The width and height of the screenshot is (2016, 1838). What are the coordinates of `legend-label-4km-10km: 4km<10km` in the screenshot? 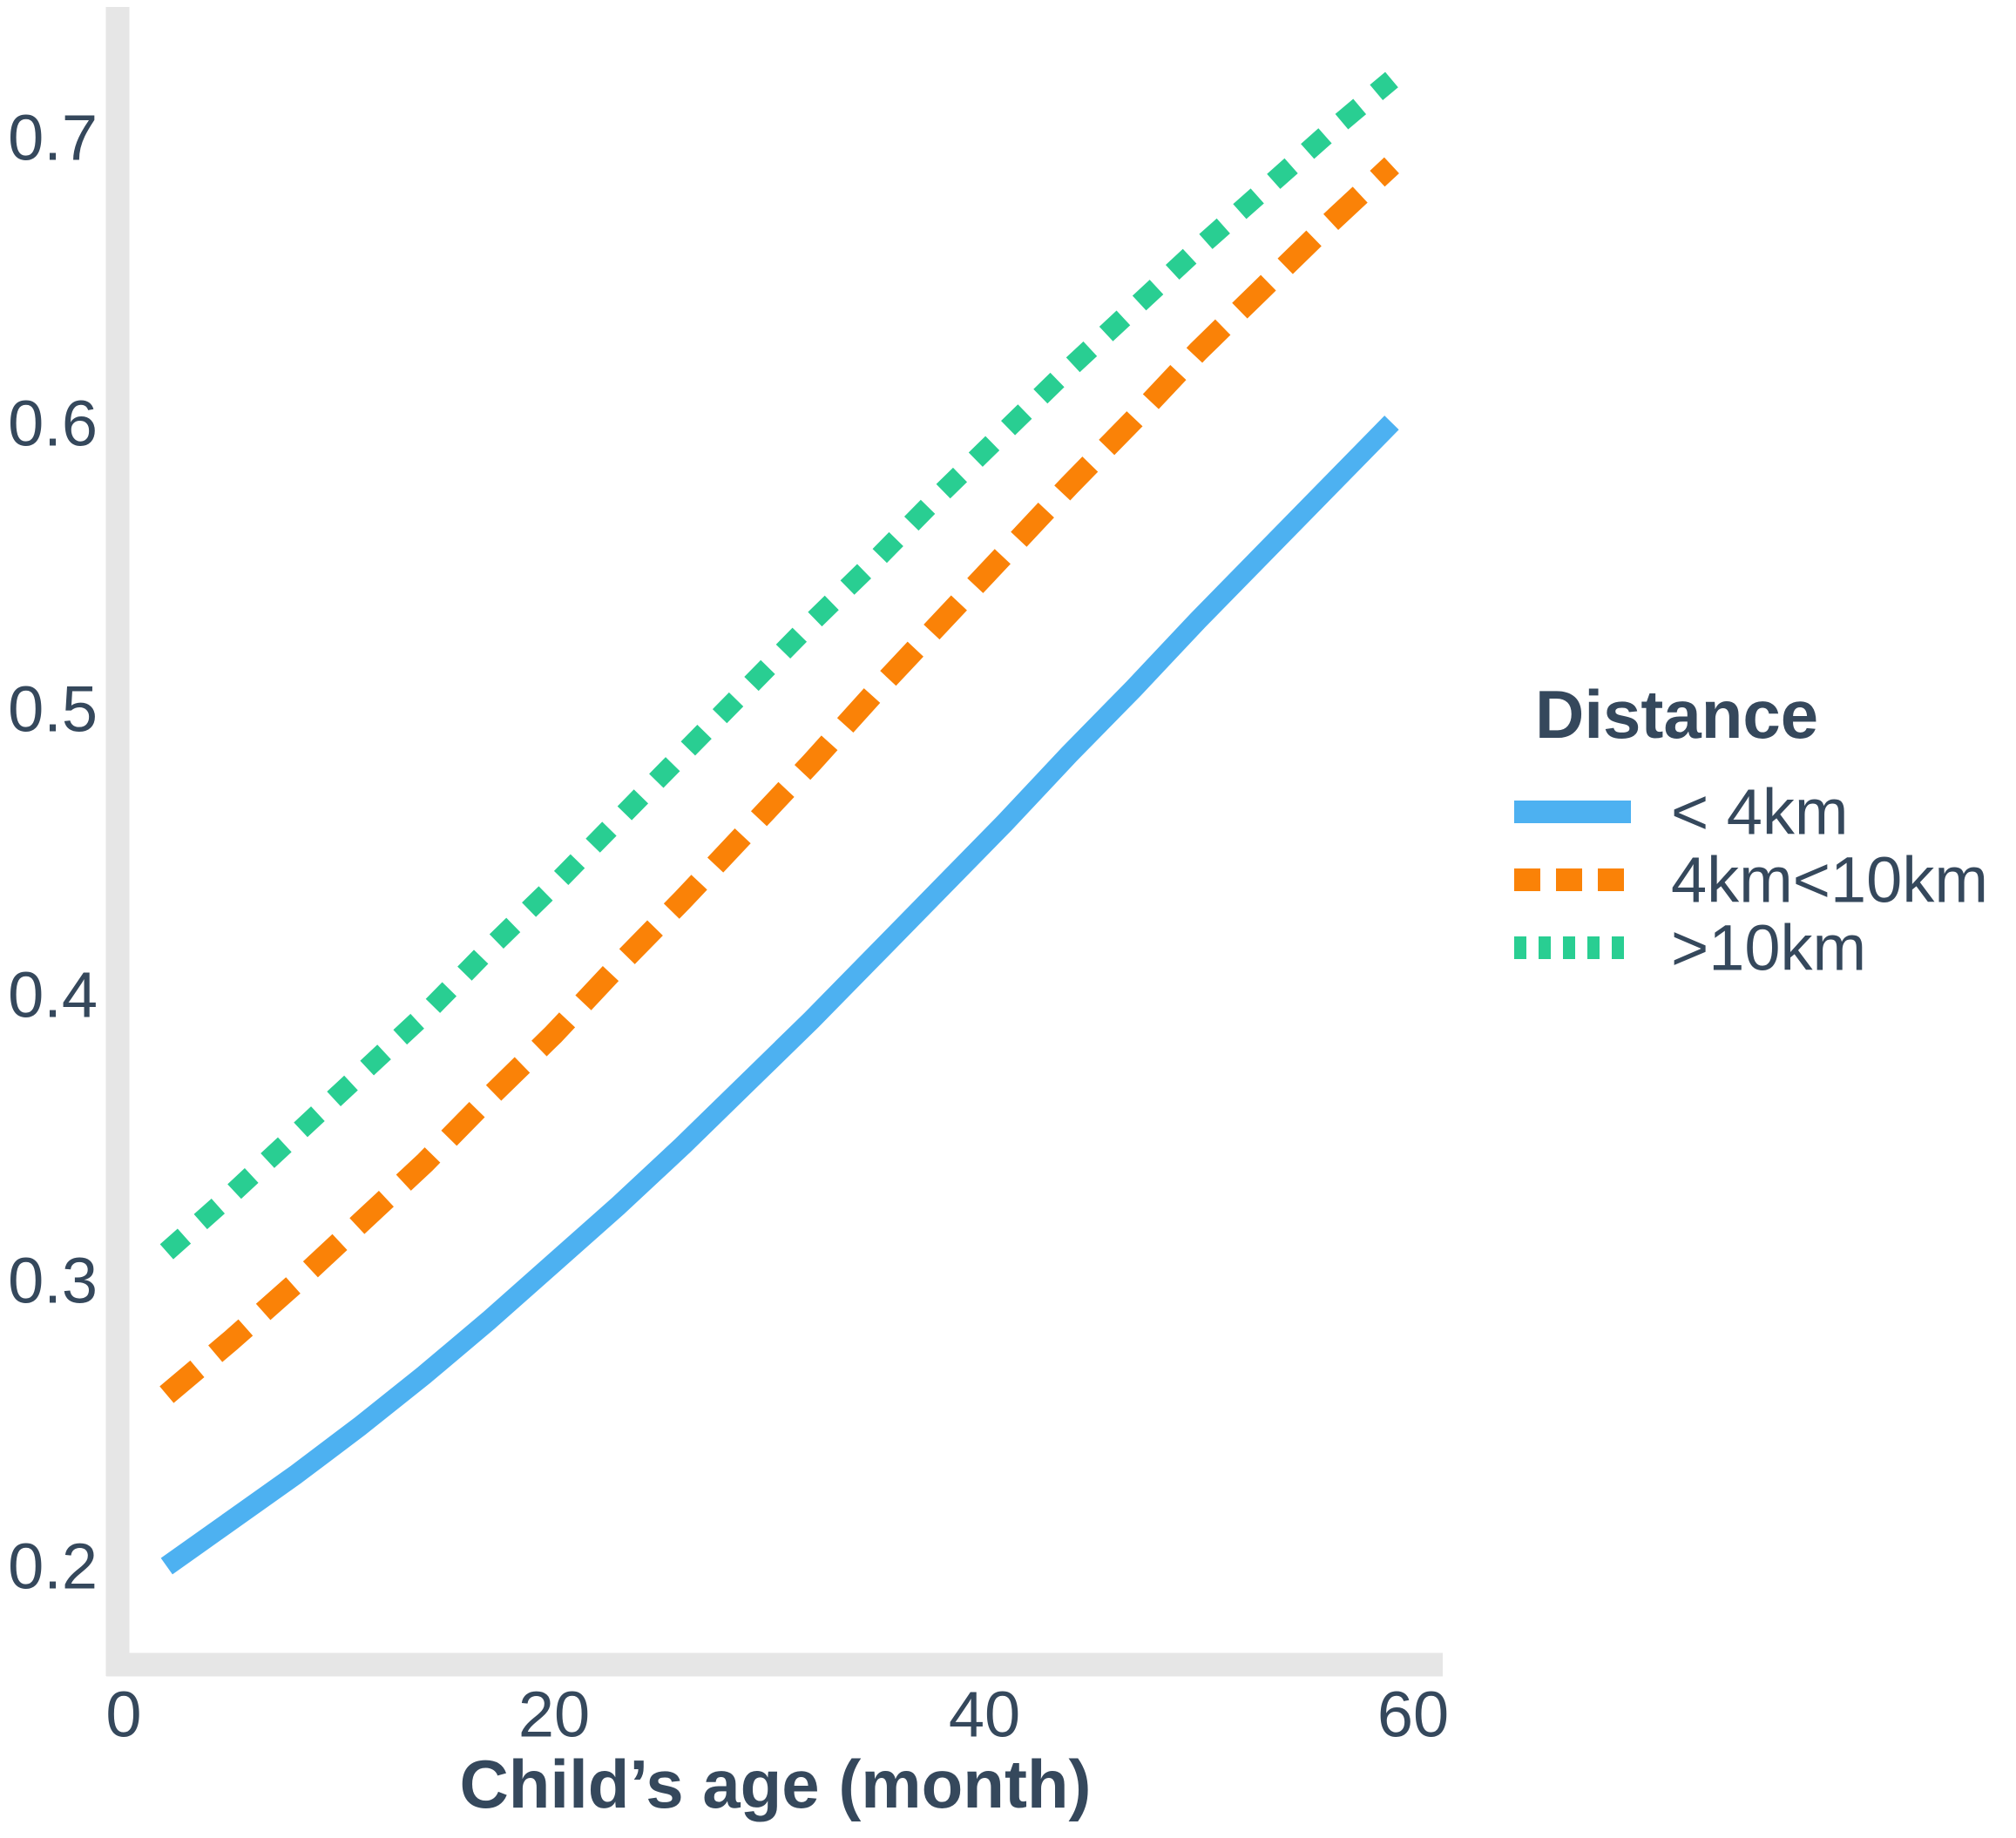 It's located at (1829, 880).